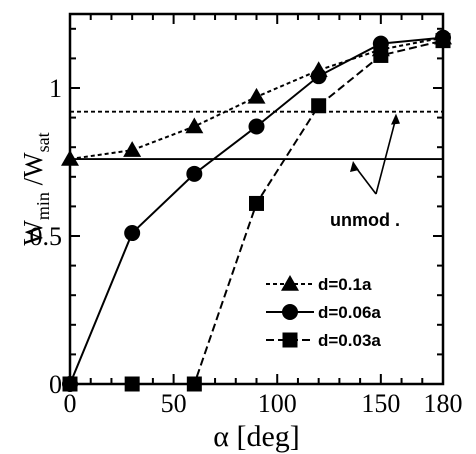 This screenshot has width=476, height=454. What do you see at coordinates (277, 403) in the screenshot?
I see `x-tick-label: 100` at bounding box center [277, 403].